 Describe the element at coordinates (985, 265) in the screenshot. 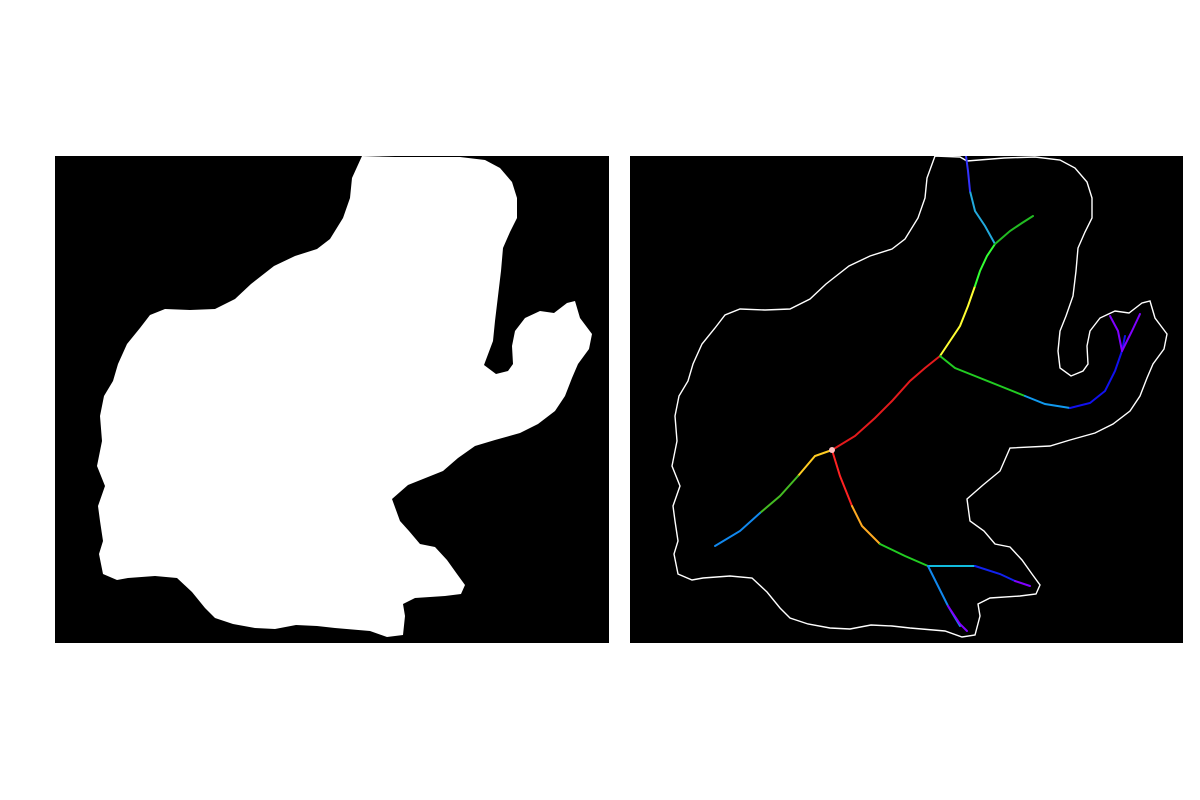

I see `skeleton-branch-upper-green` at that location.